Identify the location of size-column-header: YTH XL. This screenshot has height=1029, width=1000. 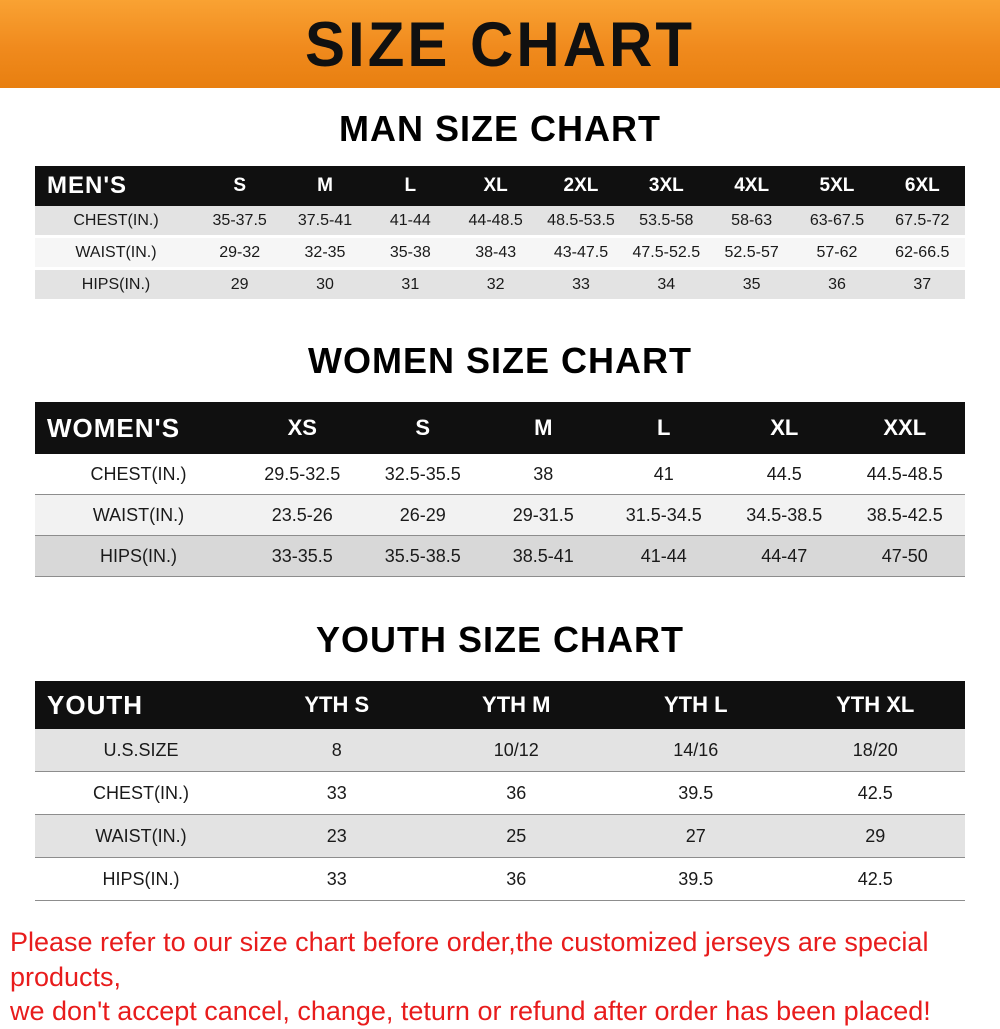
(875, 705).